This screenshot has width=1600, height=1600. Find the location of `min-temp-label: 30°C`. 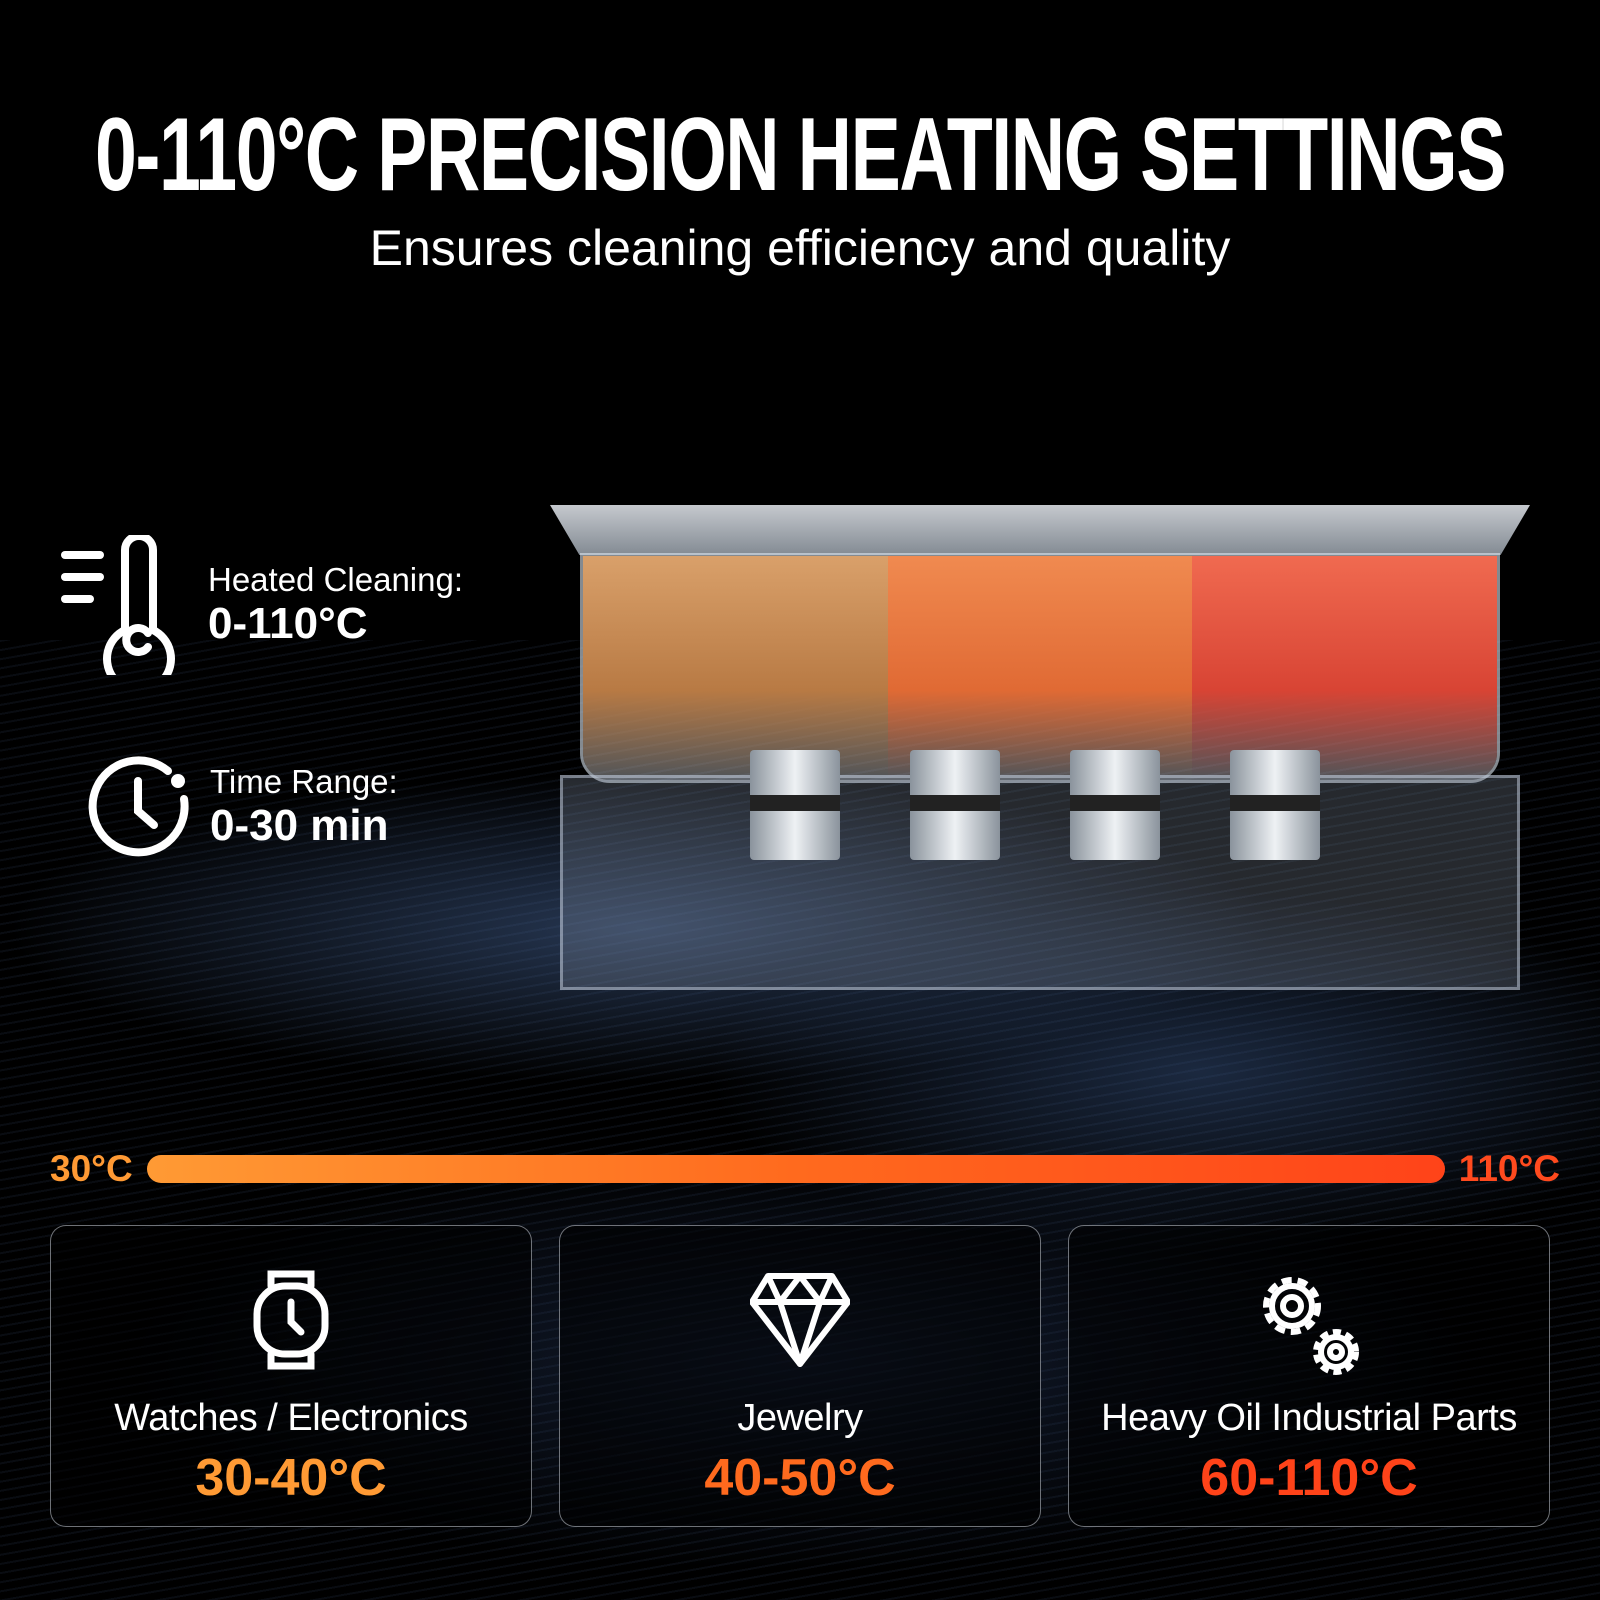

min-temp-label: 30°C is located at coordinates (91, 1168).